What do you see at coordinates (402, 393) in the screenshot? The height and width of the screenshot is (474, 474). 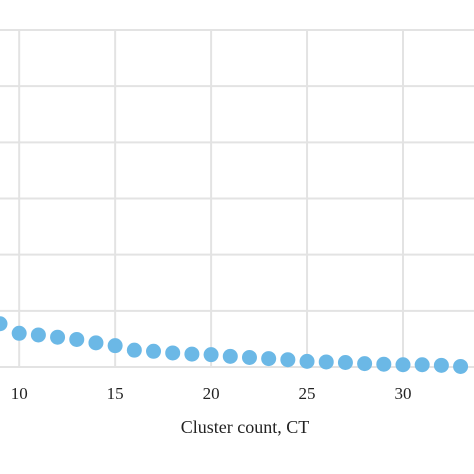 I see `x-tick-label: 30` at bounding box center [402, 393].